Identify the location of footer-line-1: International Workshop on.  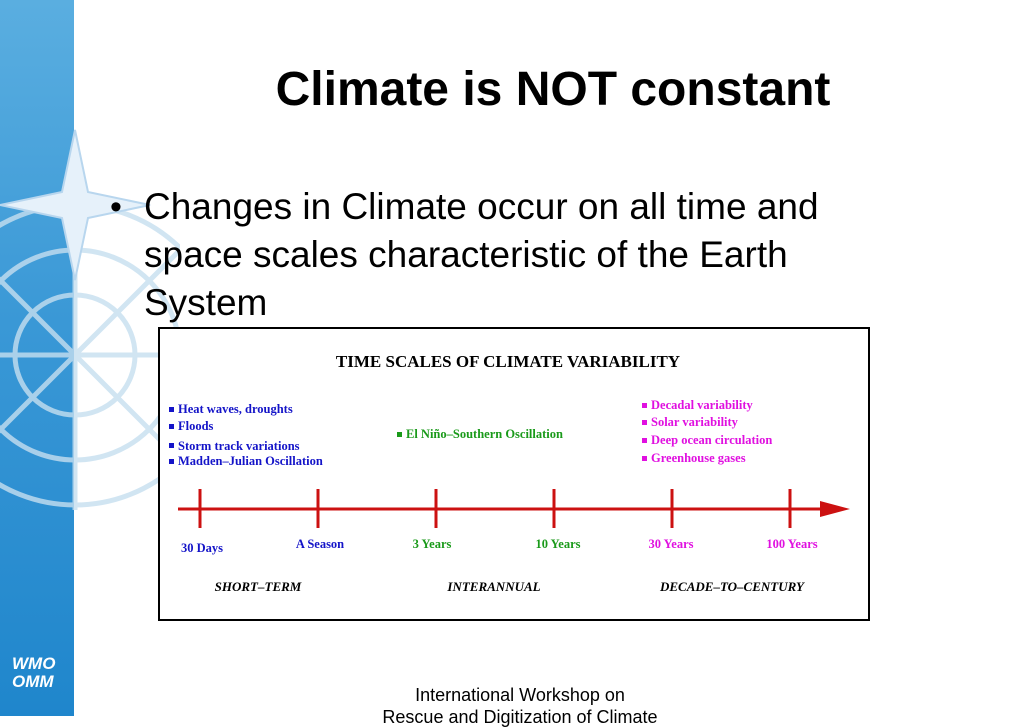
(520, 695).